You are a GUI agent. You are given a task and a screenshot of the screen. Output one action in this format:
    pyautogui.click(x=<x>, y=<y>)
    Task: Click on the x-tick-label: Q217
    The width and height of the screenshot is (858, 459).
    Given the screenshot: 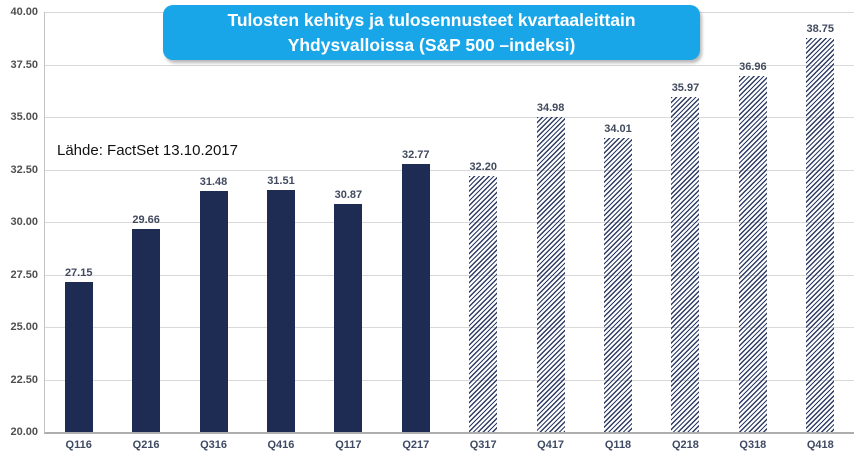 What is the action you would take?
    pyautogui.click(x=416, y=445)
    